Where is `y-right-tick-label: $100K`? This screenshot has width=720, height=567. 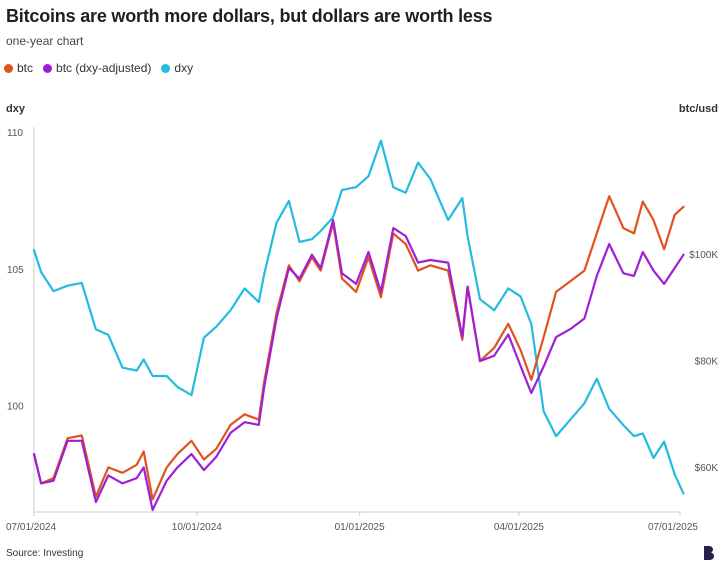 y-right-tick-label: $100K is located at coordinates (703, 255).